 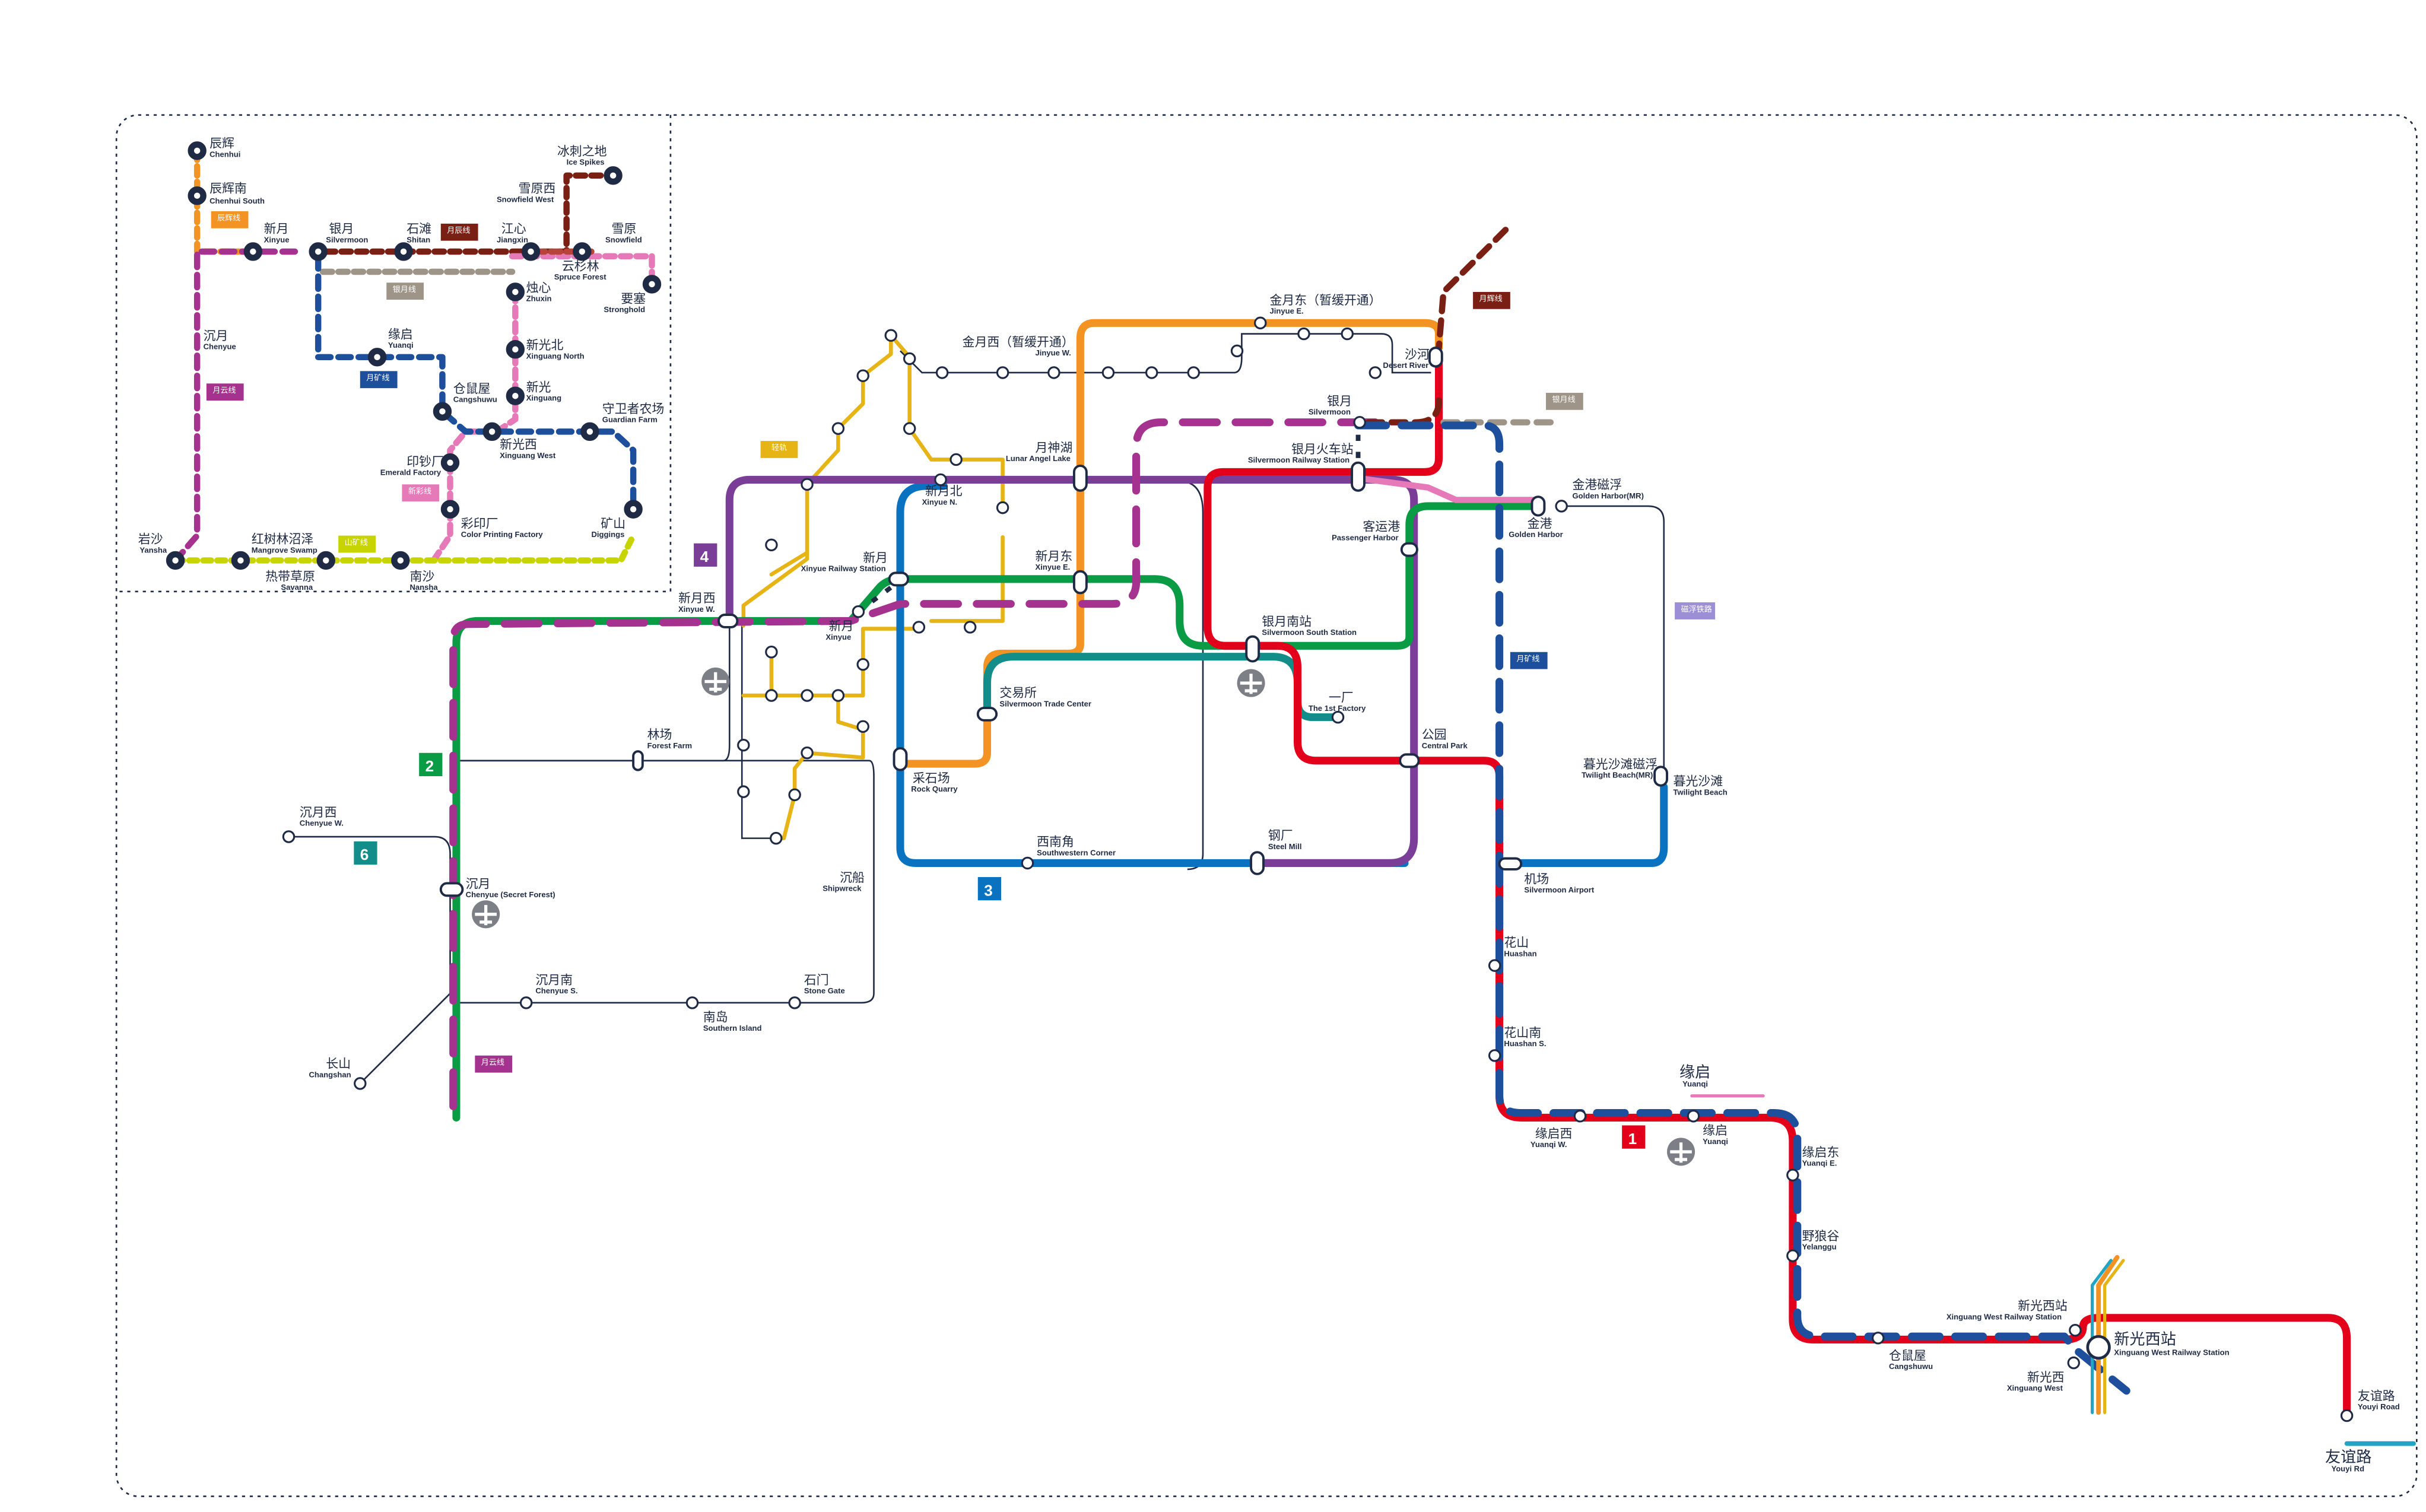 I want to click on svg-text: Shitan, so click(x=418, y=239).